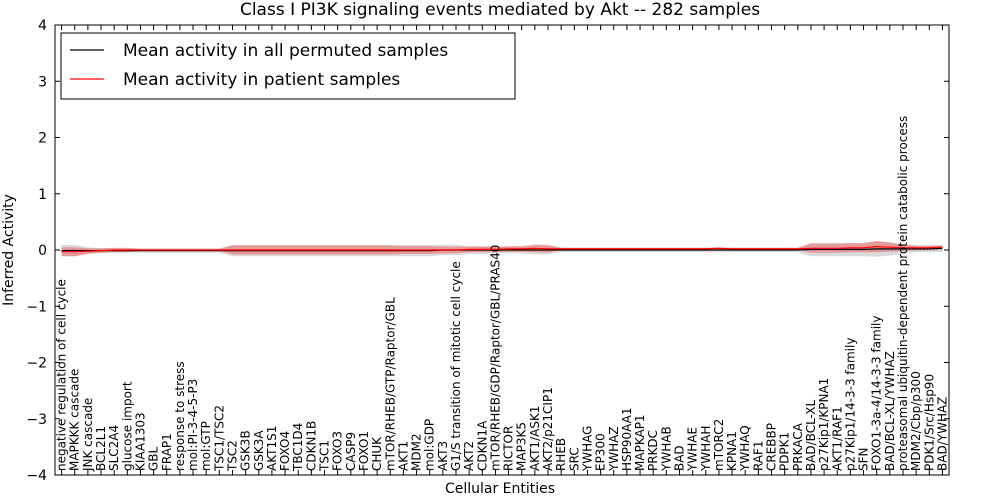  Describe the element at coordinates (193, 425) in the screenshot. I see `x-category-label: mol:PI-3-4-5-P3` at that location.